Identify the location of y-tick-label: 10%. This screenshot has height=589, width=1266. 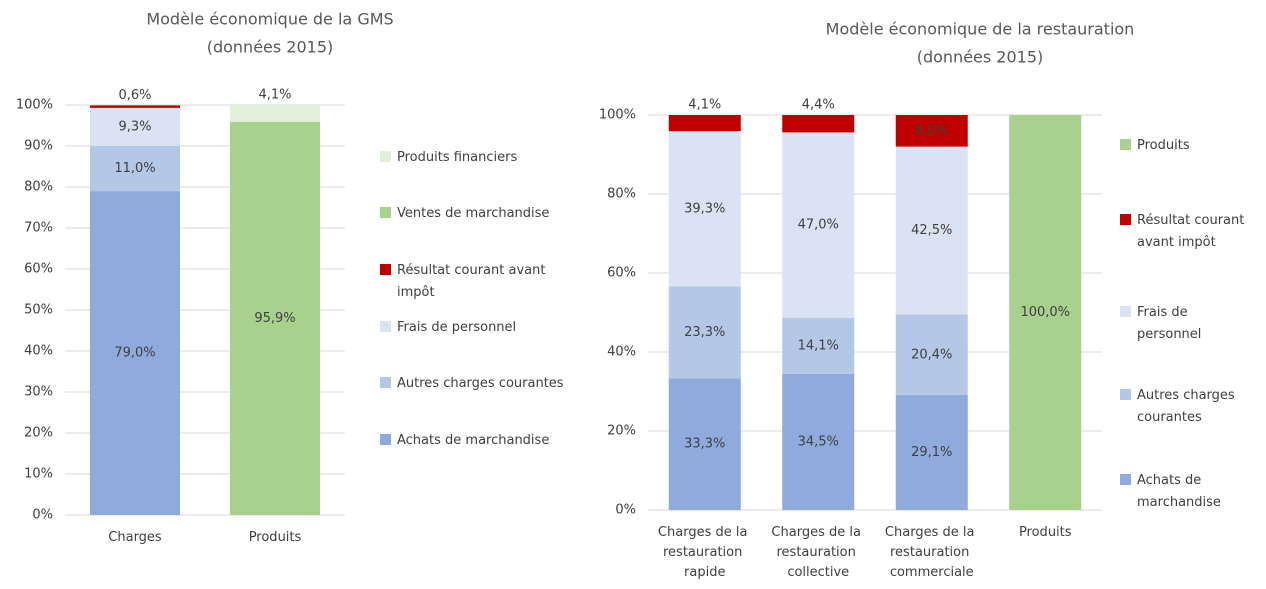
(38, 474).